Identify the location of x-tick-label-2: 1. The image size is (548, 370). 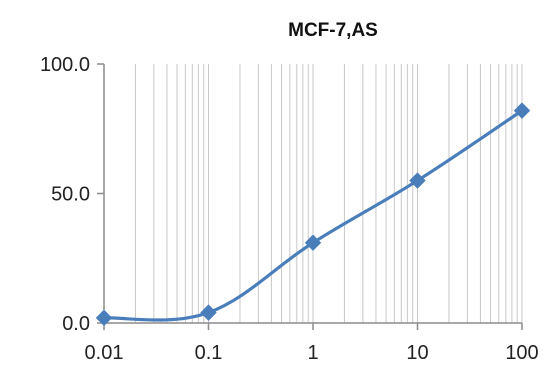
(312, 353).